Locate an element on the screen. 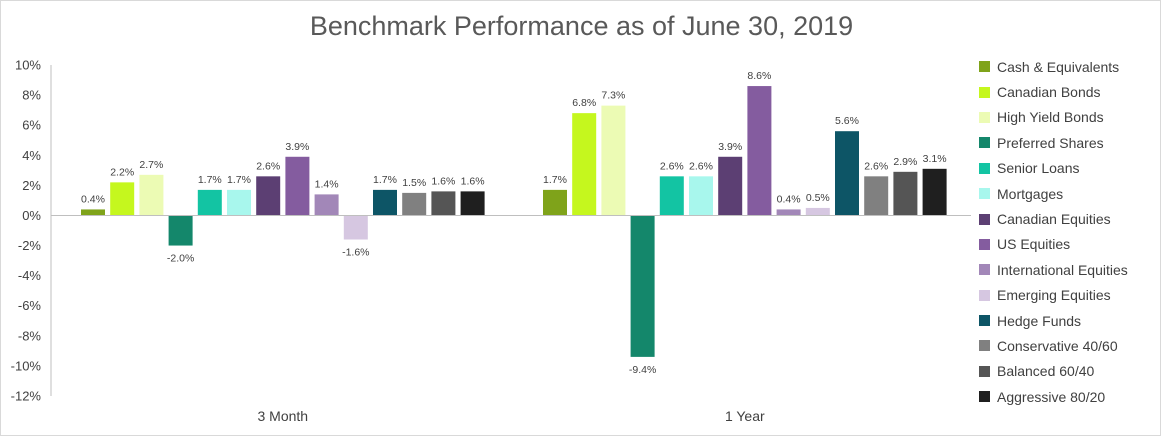 The height and width of the screenshot is (437, 1161). data-label: 7.3% is located at coordinates (613, 96).